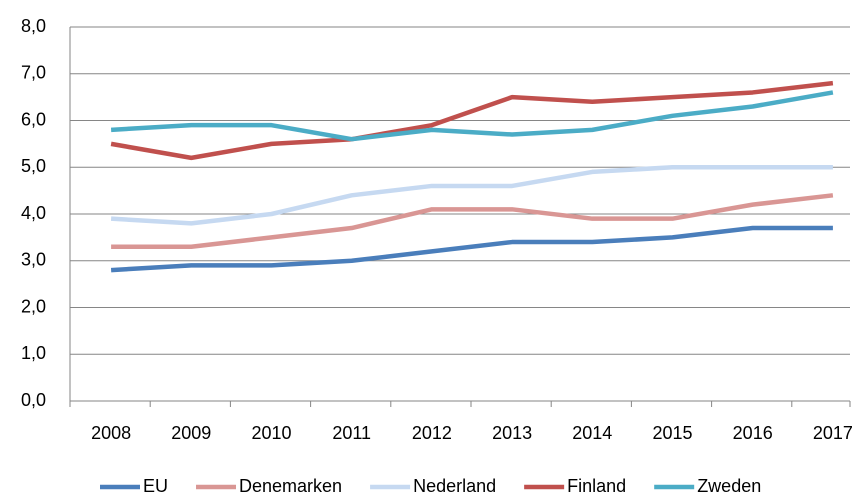 The height and width of the screenshot is (494, 865). What do you see at coordinates (33, 400) in the screenshot?
I see `y-tick-label: 0,0` at bounding box center [33, 400].